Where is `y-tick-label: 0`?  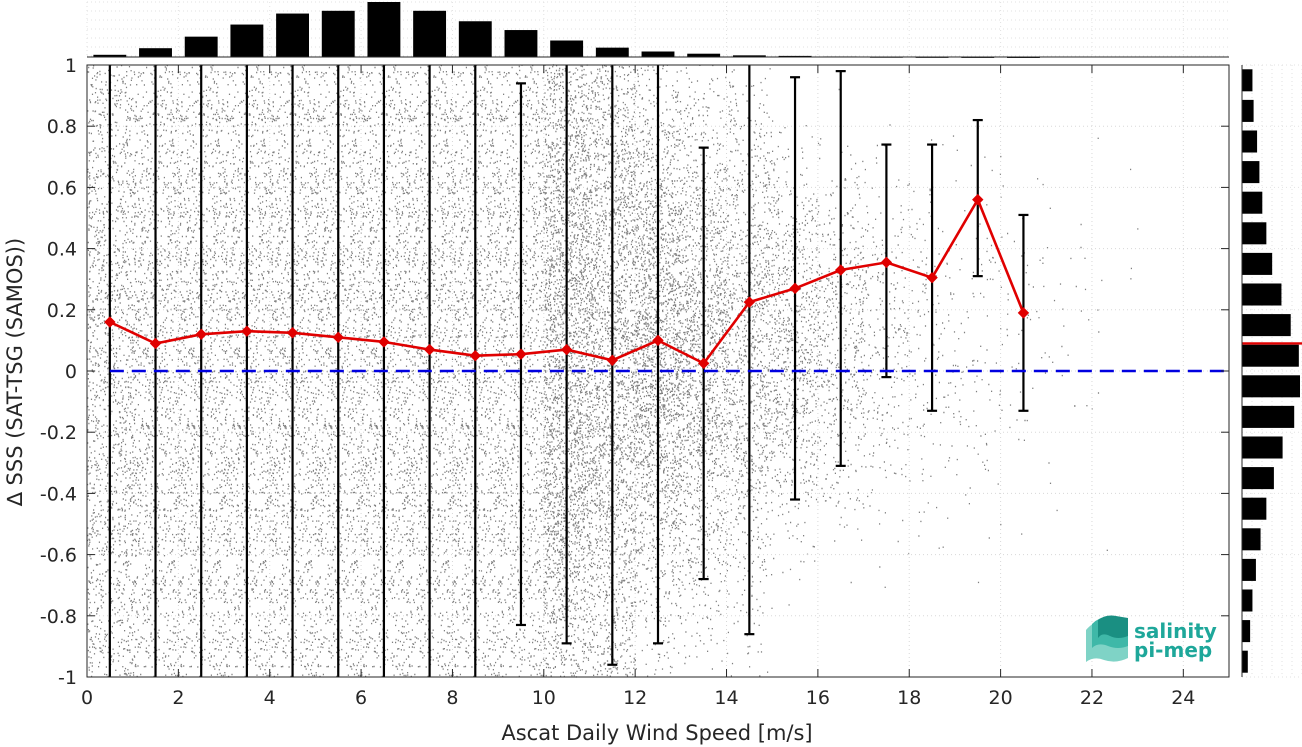
y-tick-label: 0 is located at coordinates (71, 372).